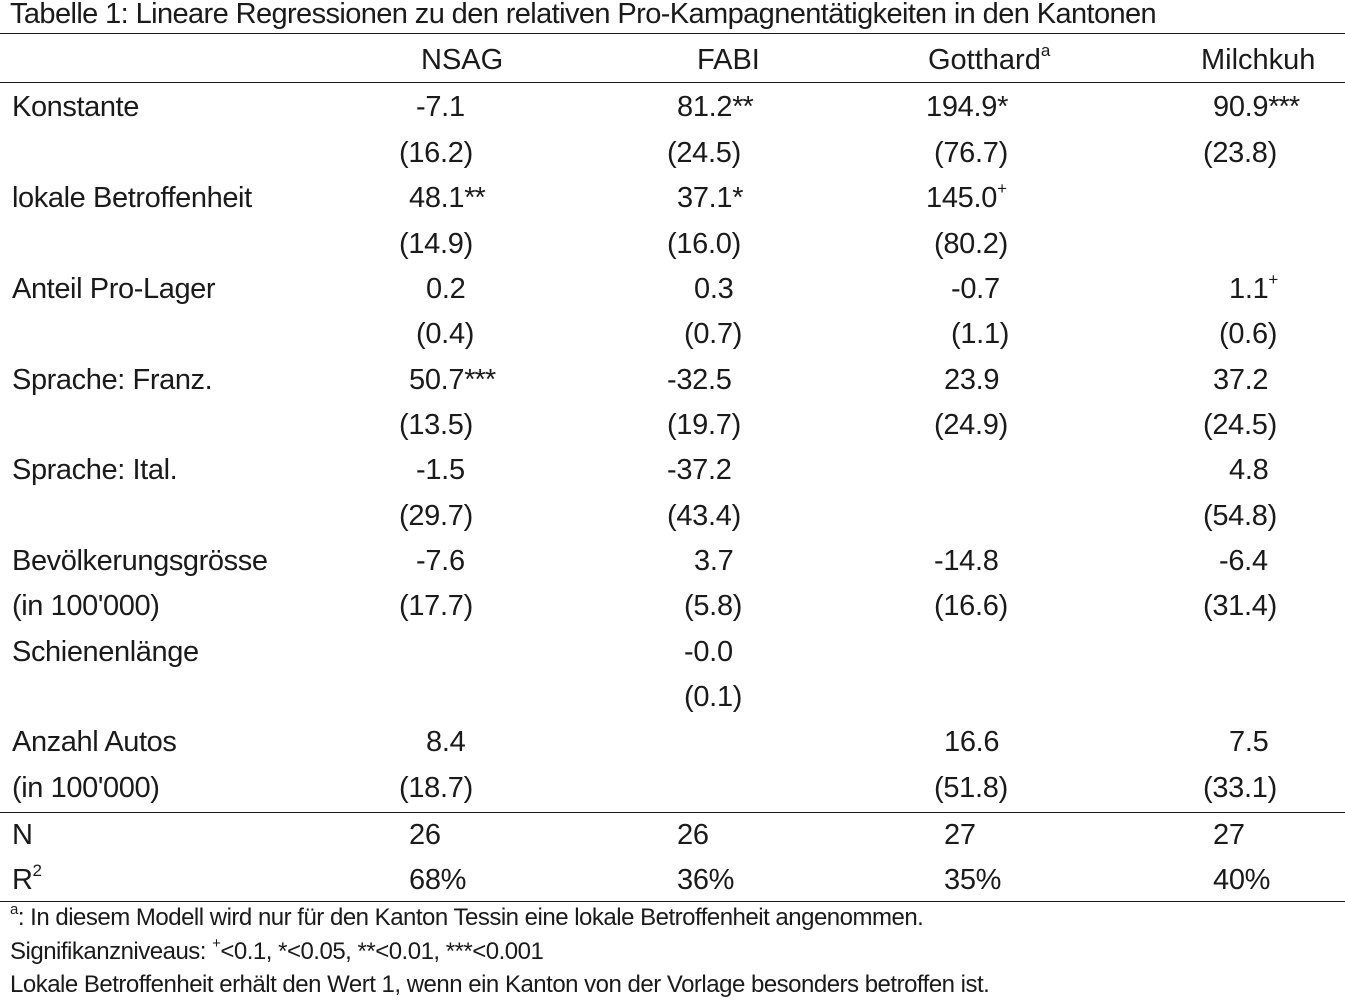 The height and width of the screenshot is (1000, 1345). Describe the element at coordinates (1249, 742) in the screenshot. I see `coef-cell: 7.5` at that location.